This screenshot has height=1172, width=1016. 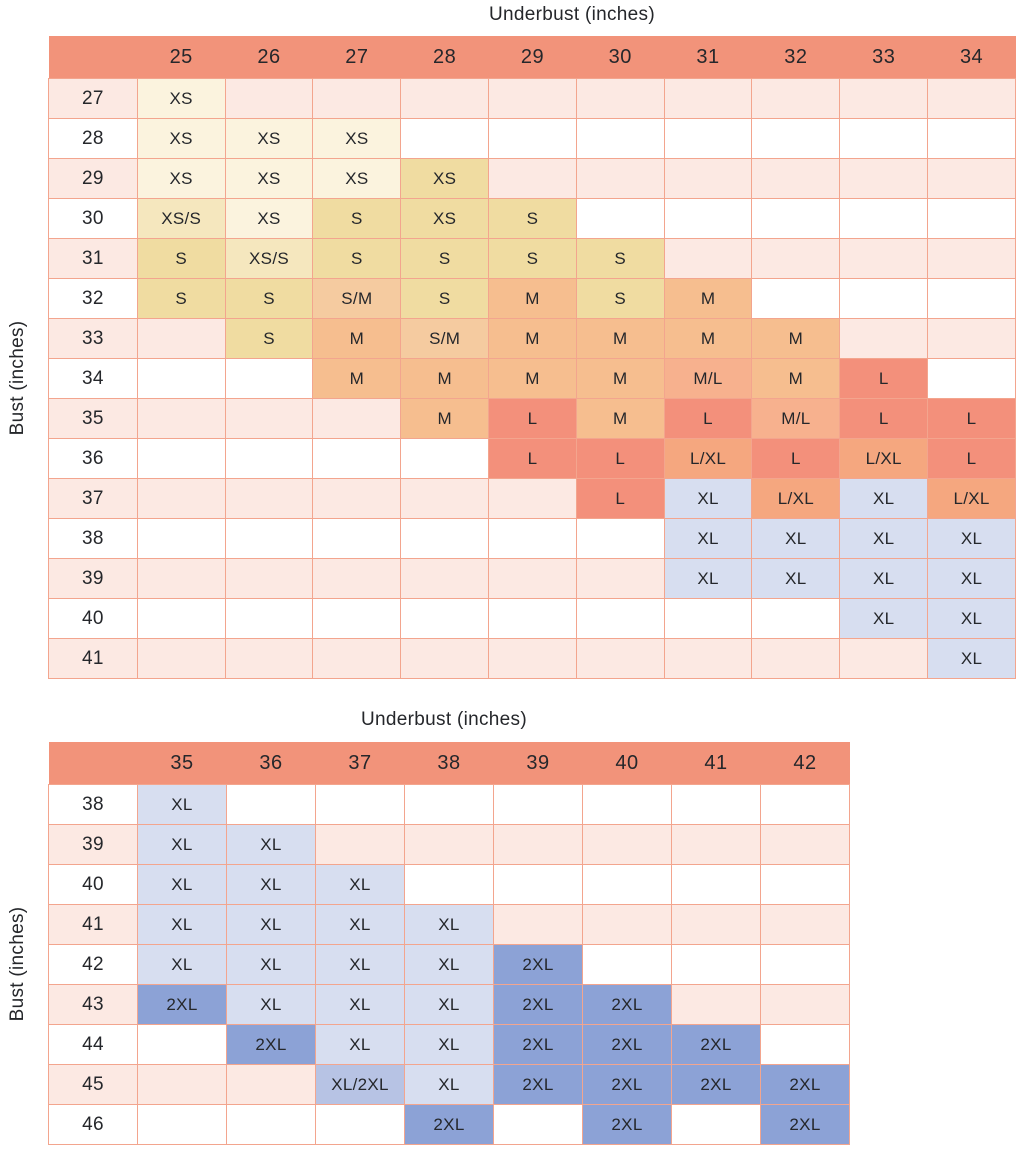 I want to click on underbust-column-header: 41, so click(x=716, y=763).